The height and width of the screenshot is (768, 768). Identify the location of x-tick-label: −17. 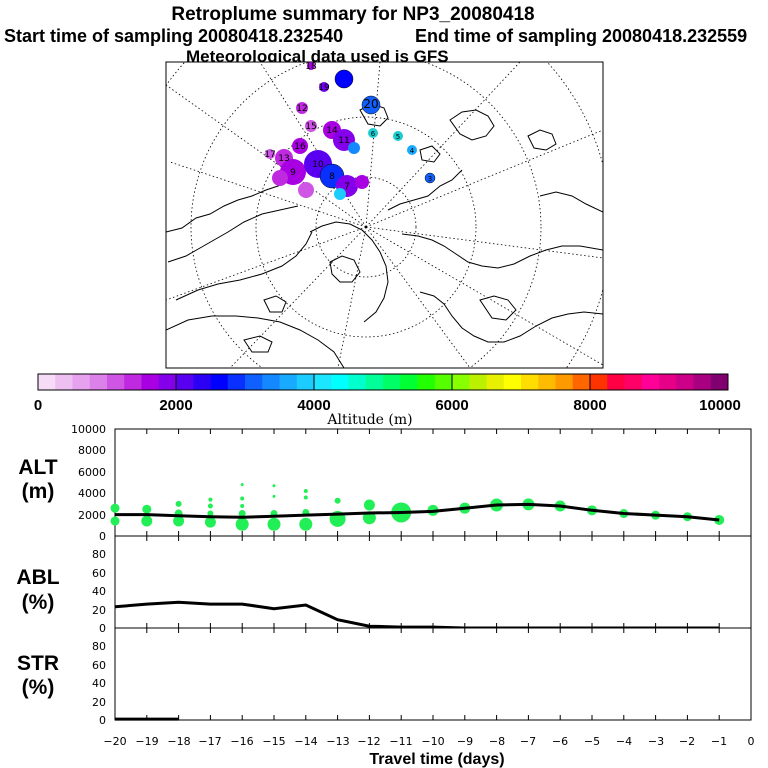
(209, 741).